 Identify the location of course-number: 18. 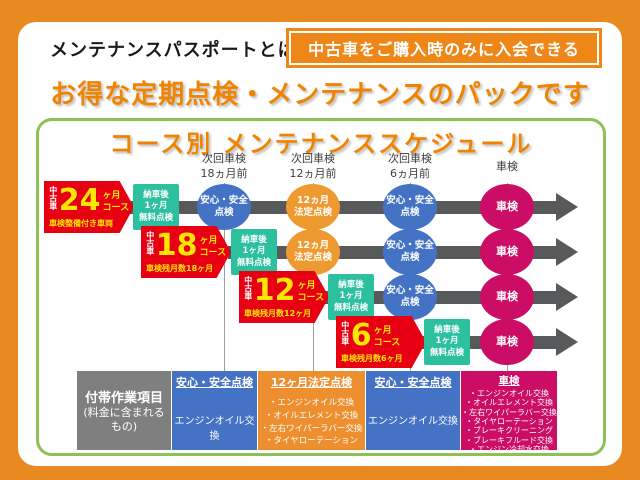
(176, 245).